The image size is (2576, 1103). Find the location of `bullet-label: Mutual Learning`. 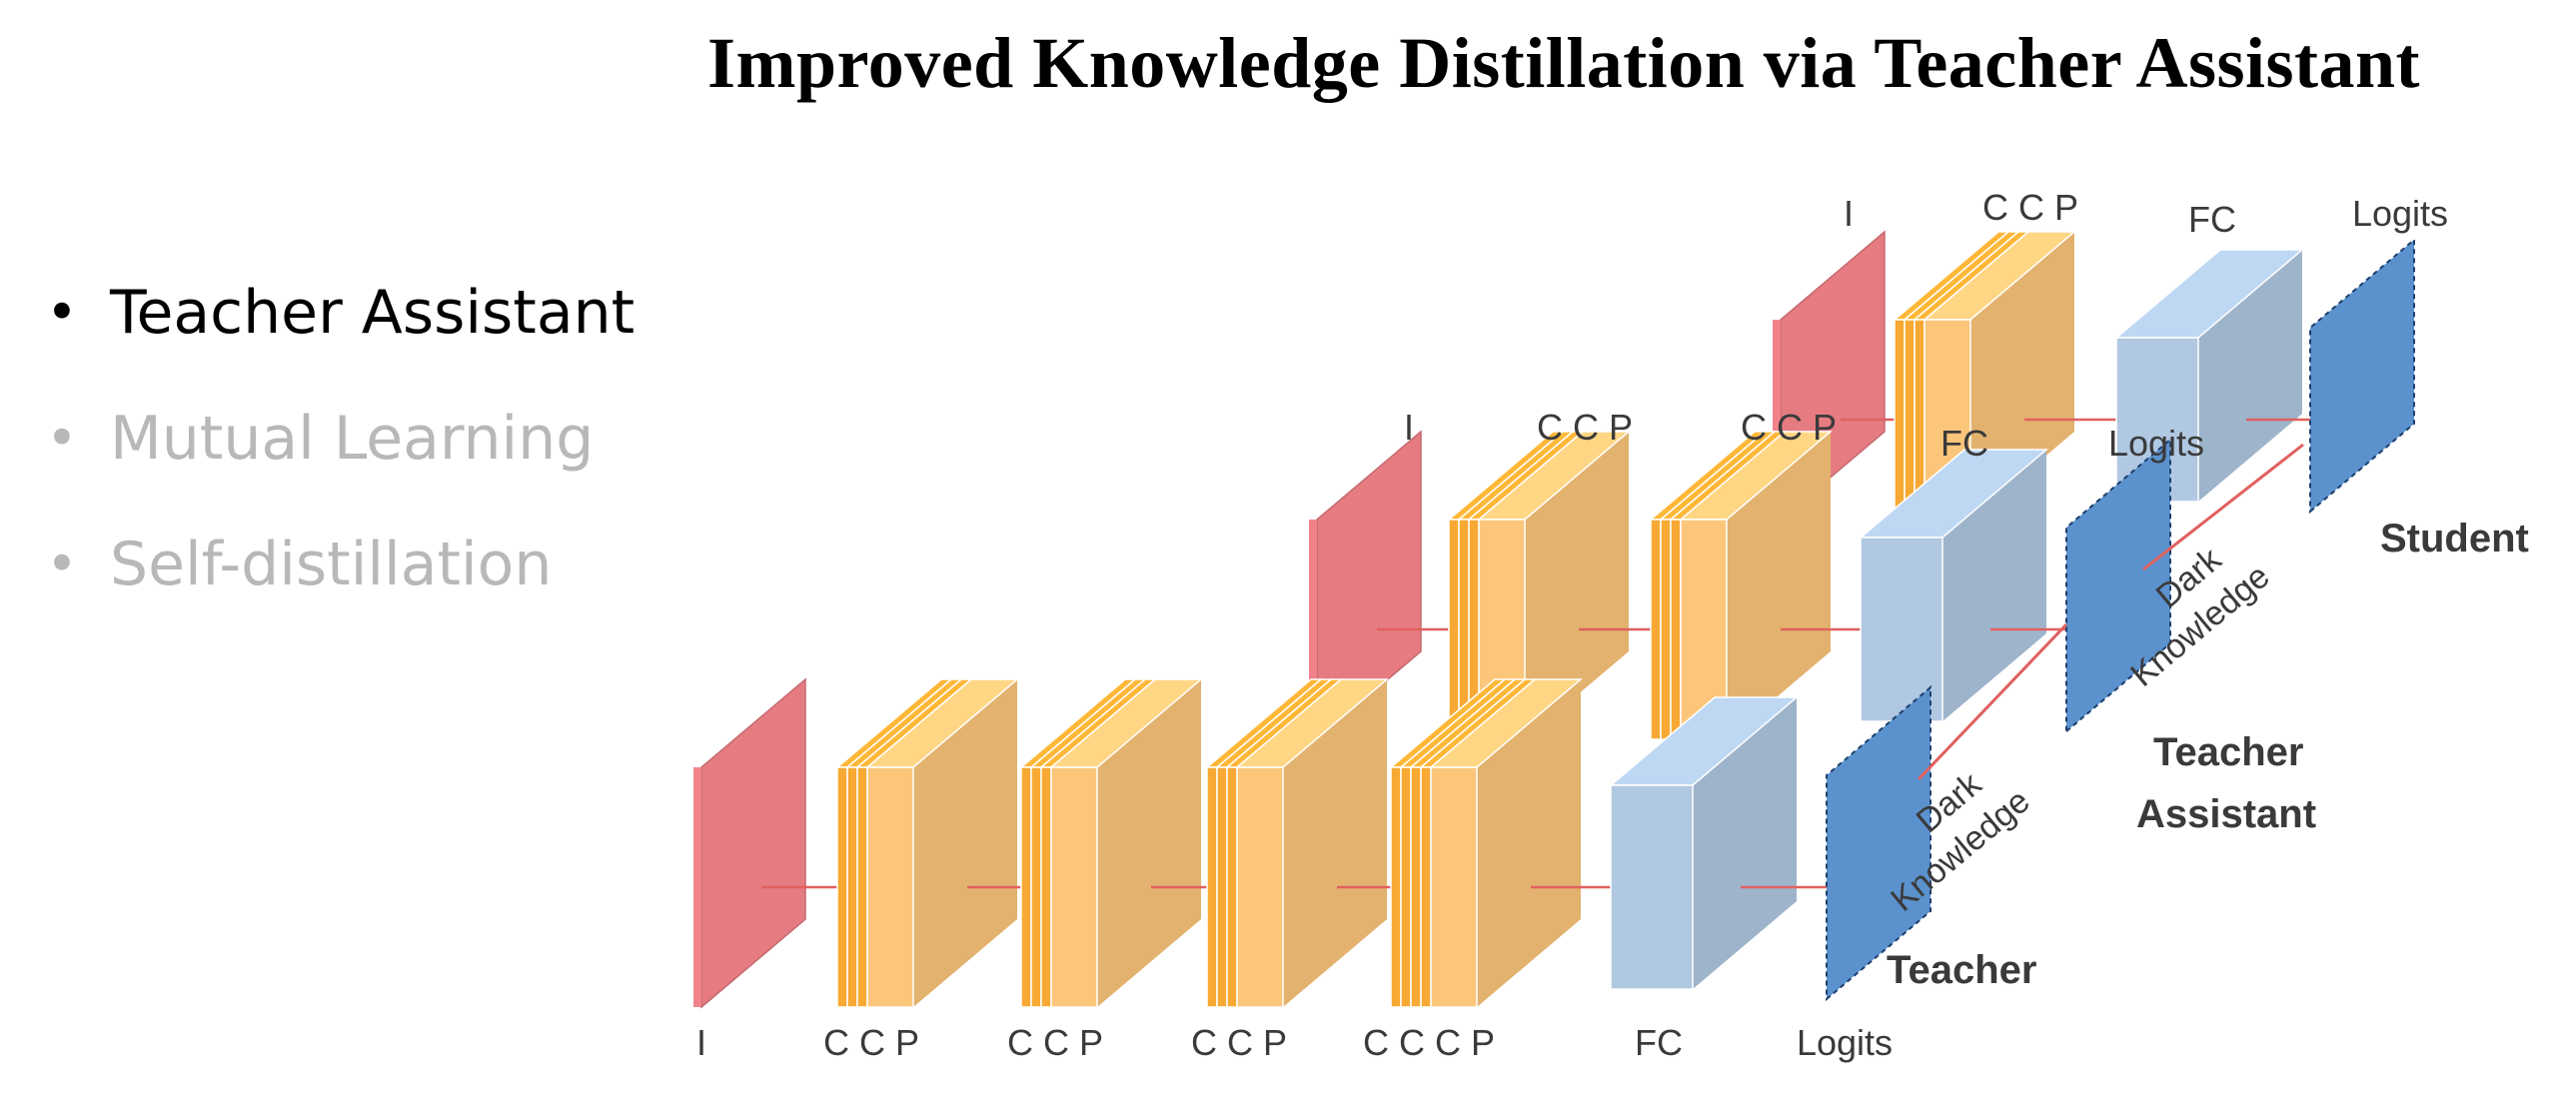

bullet-label: Mutual Learning is located at coordinates (352, 439).